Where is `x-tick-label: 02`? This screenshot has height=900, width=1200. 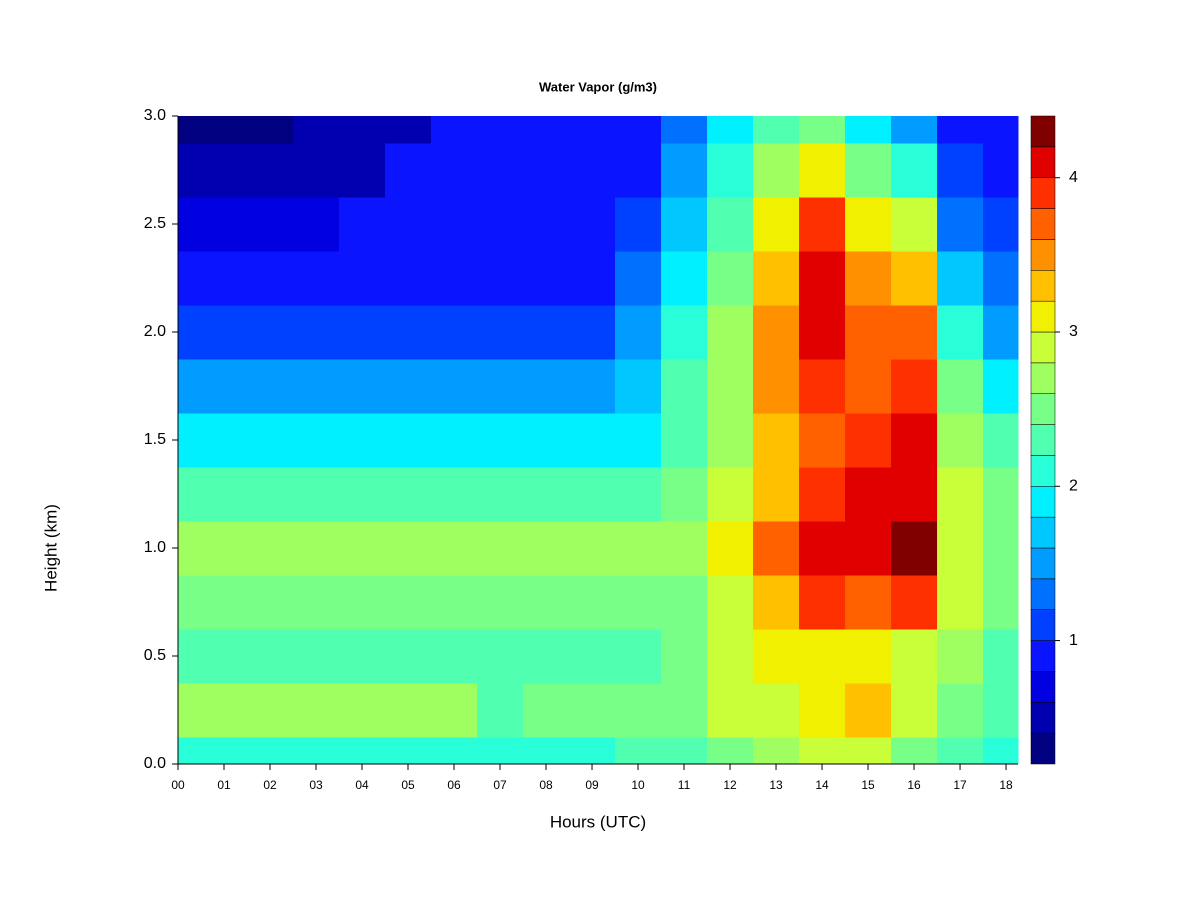
x-tick-label: 02 is located at coordinates (270, 785).